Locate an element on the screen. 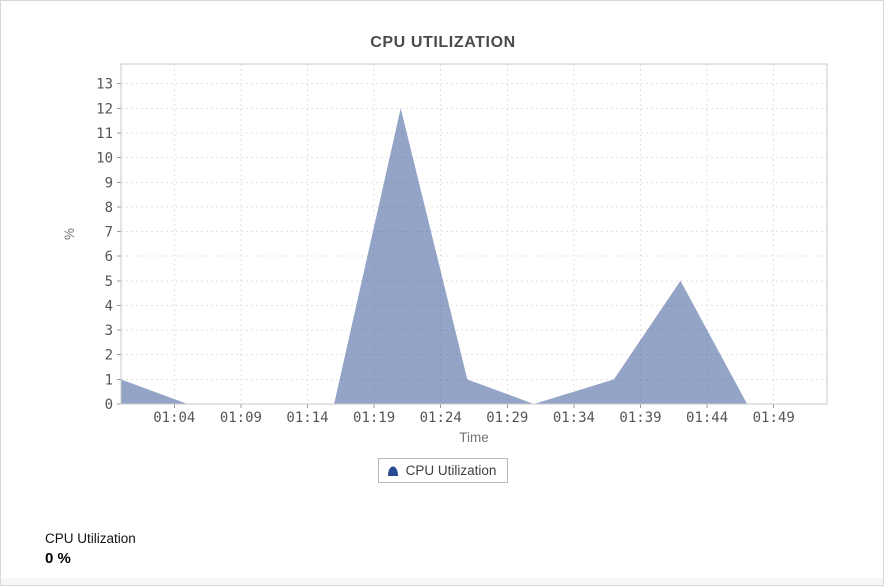  metric-summary: CPU Utilization 0 % is located at coordinates (90, 549).